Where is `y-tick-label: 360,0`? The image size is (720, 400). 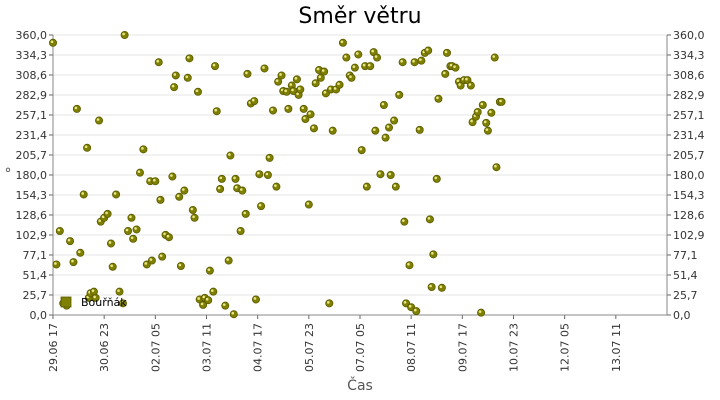
y-tick-label: 360,0 is located at coordinates (32, 35).